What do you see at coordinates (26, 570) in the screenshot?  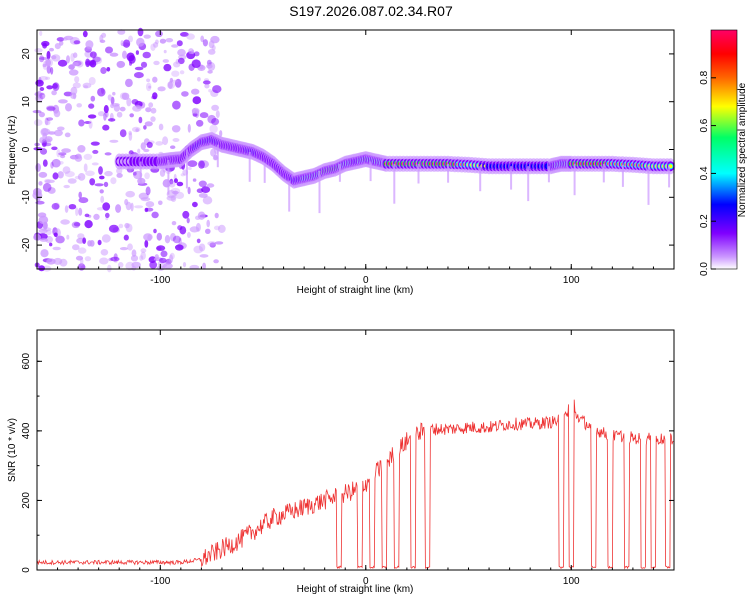 I see `y-tick-label: 0` at bounding box center [26, 570].